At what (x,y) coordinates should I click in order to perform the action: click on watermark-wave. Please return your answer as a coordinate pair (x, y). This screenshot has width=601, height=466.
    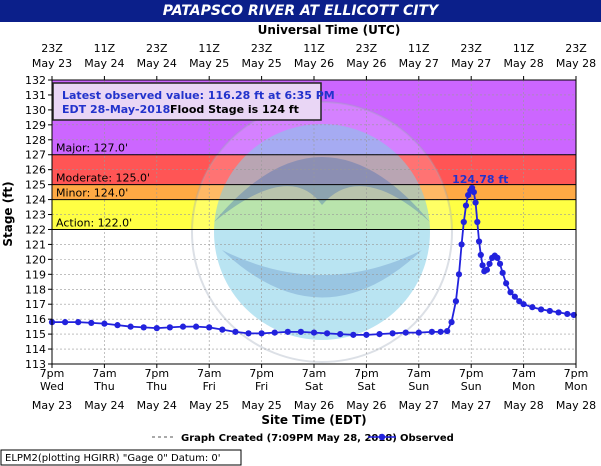
    Looking at the image, I should click on (322, 274).